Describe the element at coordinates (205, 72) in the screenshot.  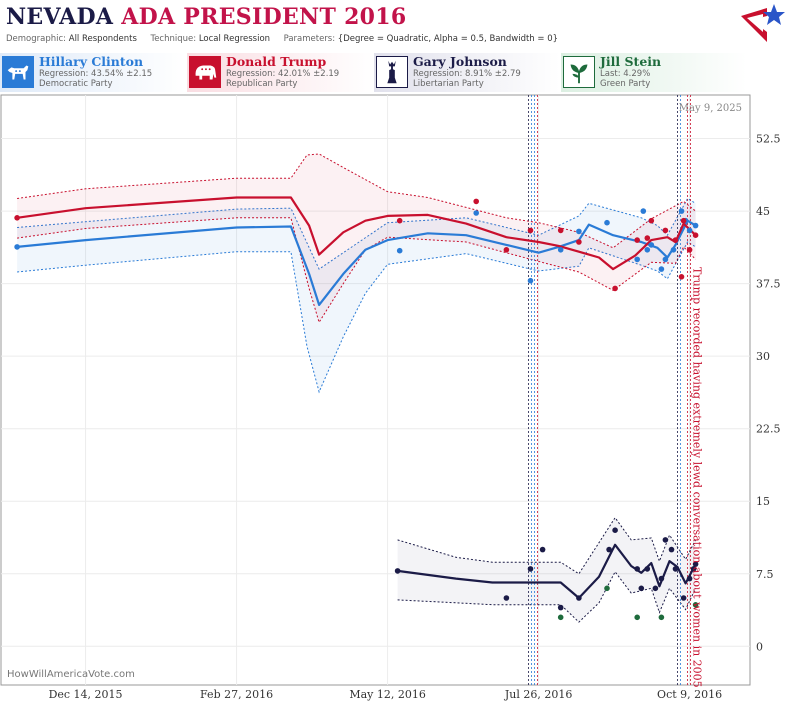
I see `elephant-icon` at that location.